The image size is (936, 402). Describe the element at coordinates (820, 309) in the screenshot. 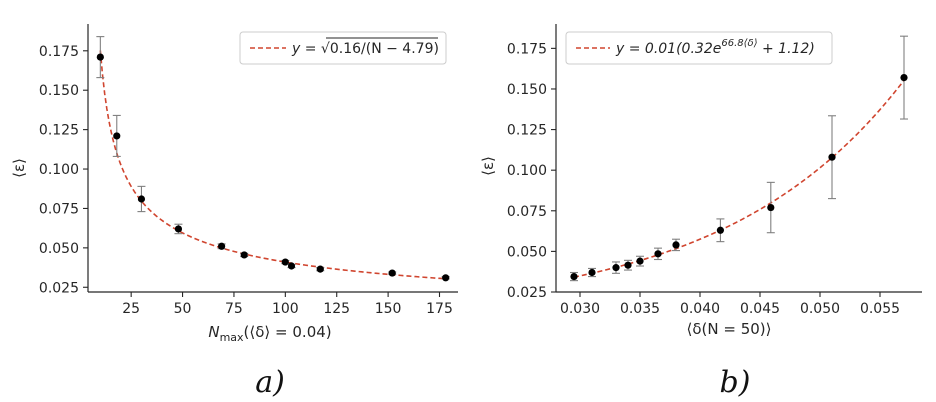

I see `x-tick-label: 0.050` at that location.